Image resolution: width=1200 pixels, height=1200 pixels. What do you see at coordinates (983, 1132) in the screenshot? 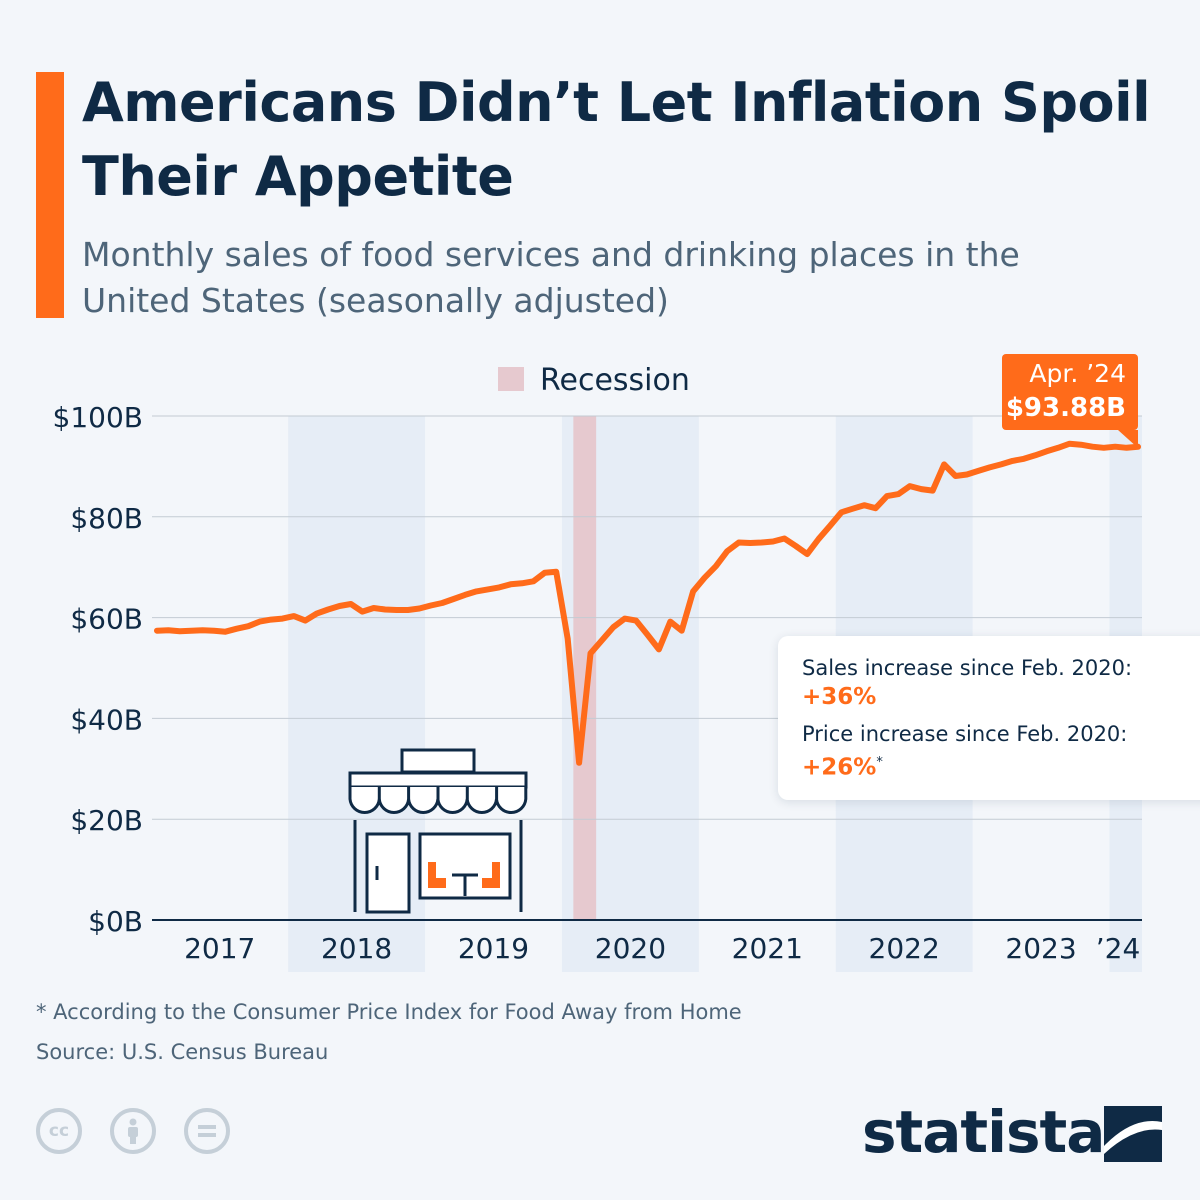
I see `statista-wordmark: statista` at bounding box center [983, 1132].